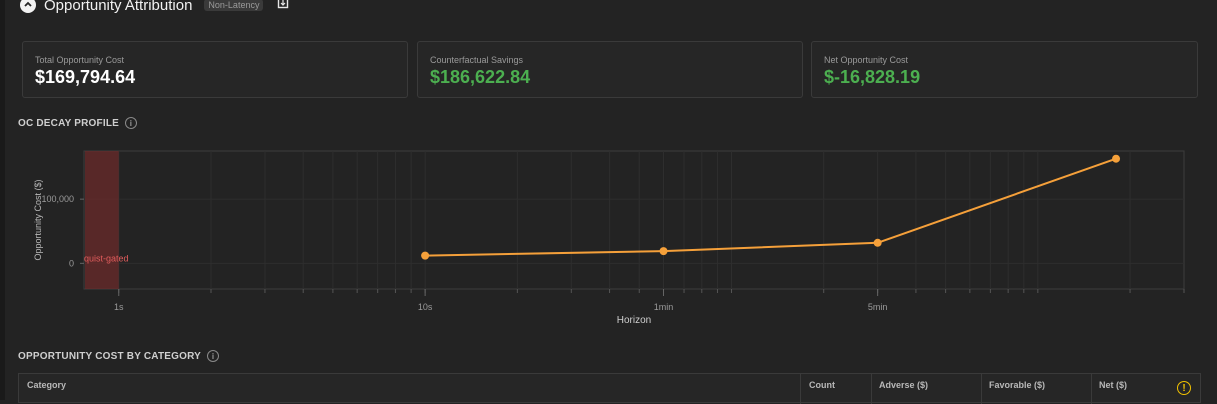  What do you see at coordinates (610, 69) in the screenshot?
I see `metric-card-counterfactual-savings: Counterfactual Savings $186,622.84` at bounding box center [610, 69].